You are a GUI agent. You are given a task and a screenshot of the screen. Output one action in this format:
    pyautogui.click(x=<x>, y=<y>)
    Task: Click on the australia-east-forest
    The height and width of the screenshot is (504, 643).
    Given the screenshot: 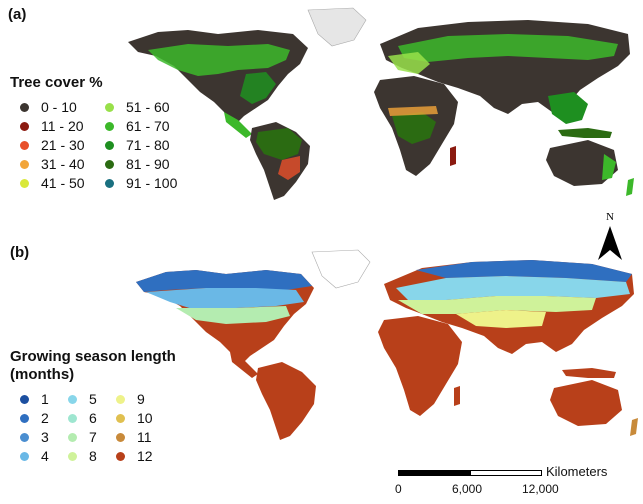 What is the action you would take?
    pyautogui.click(x=609, y=167)
    